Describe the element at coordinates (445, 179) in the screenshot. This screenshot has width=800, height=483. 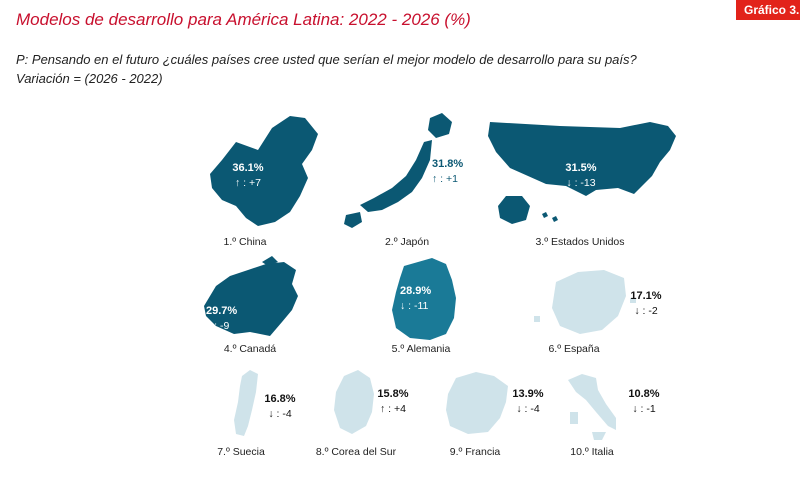
I see `change-label: ↑ : +1` at that location.